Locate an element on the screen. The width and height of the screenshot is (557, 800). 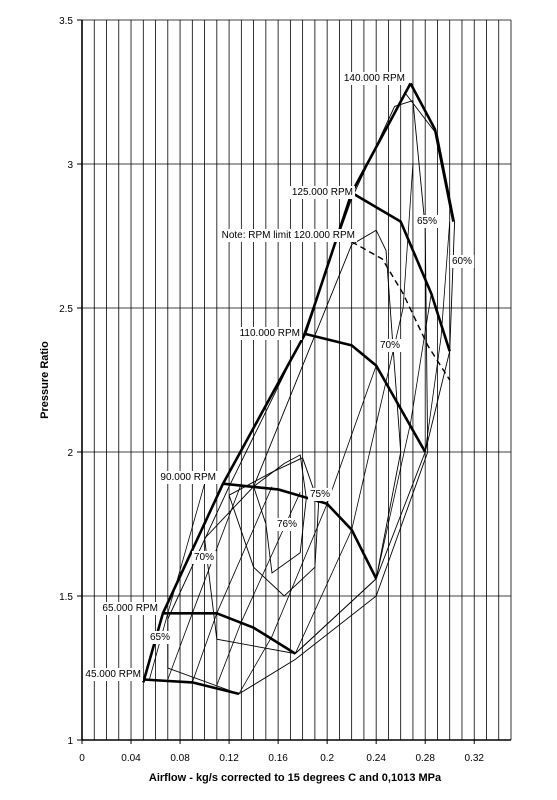
efficiency-label: 60% is located at coordinates (462, 261).